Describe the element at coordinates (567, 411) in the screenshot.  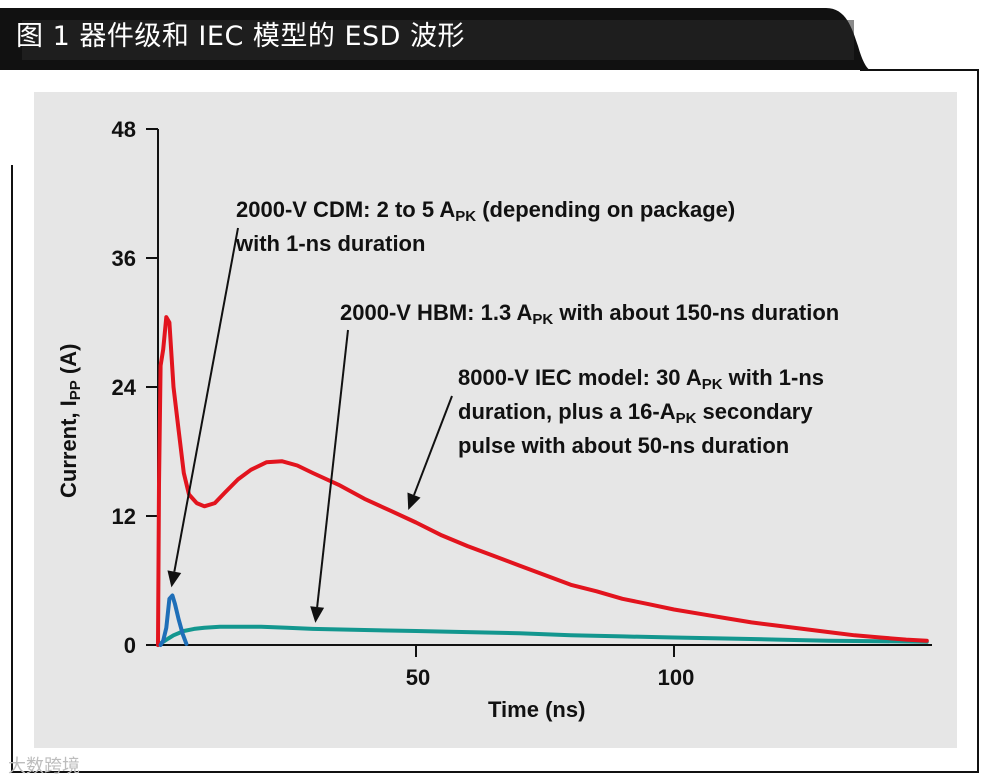
I see `annotation-text: duration, plus a 16-A` at that location.